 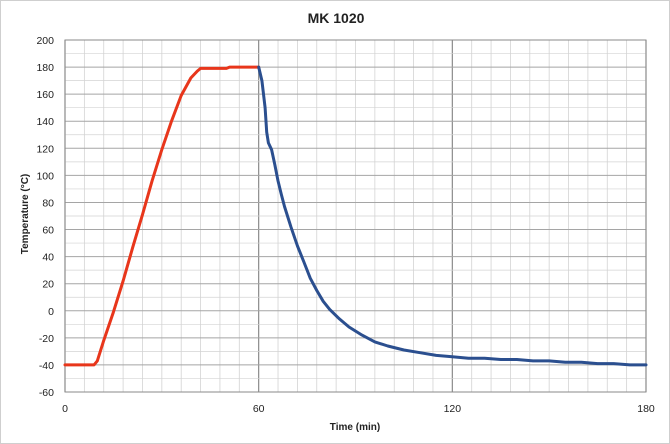 I want to click on y-axis-label: Temperature (°C), so click(x=25, y=214).